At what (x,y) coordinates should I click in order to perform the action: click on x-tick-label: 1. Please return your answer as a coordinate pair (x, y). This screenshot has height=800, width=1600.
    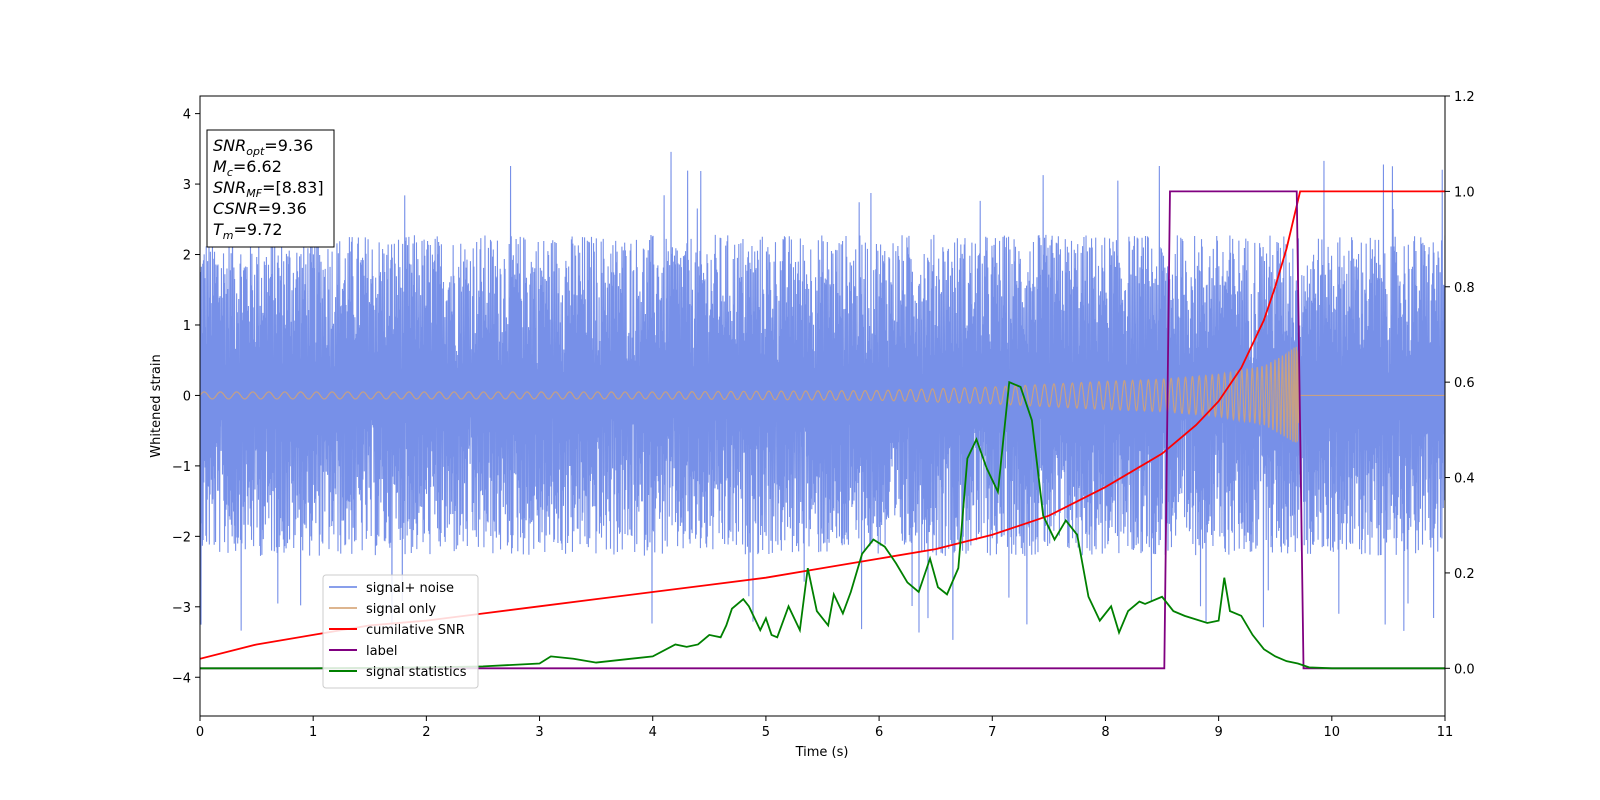
    Looking at the image, I should click on (313, 732).